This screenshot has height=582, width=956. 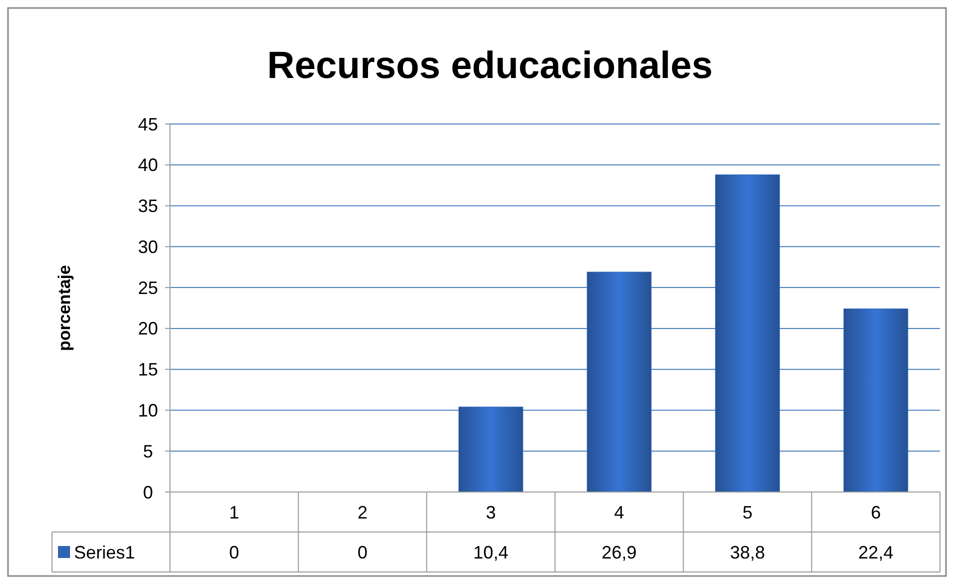 What do you see at coordinates (64, 308) in the screenshot?
I see `y-axis-title: porcentaje` at bounding box center [64, 308].